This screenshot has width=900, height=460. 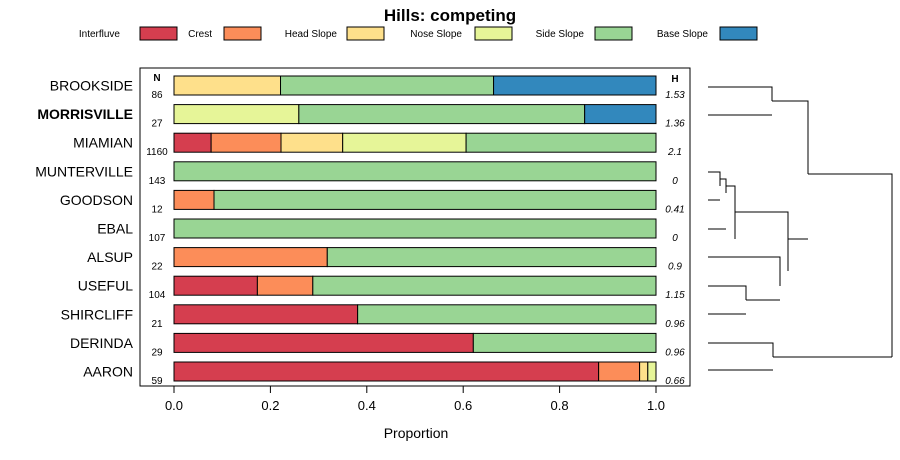 I want to click on legend-label: Interfluve, so click(x=100, y=34).